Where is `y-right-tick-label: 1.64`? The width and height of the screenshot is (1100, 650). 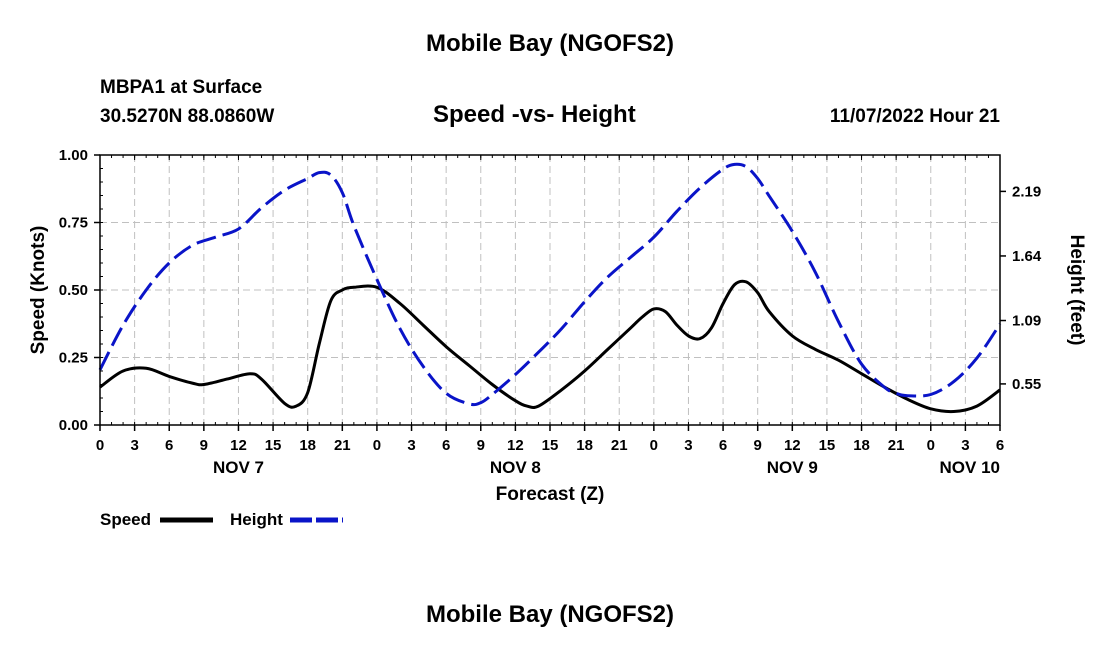 y-right-tick-label: 1.64 is located at coordinates (1027, 256).